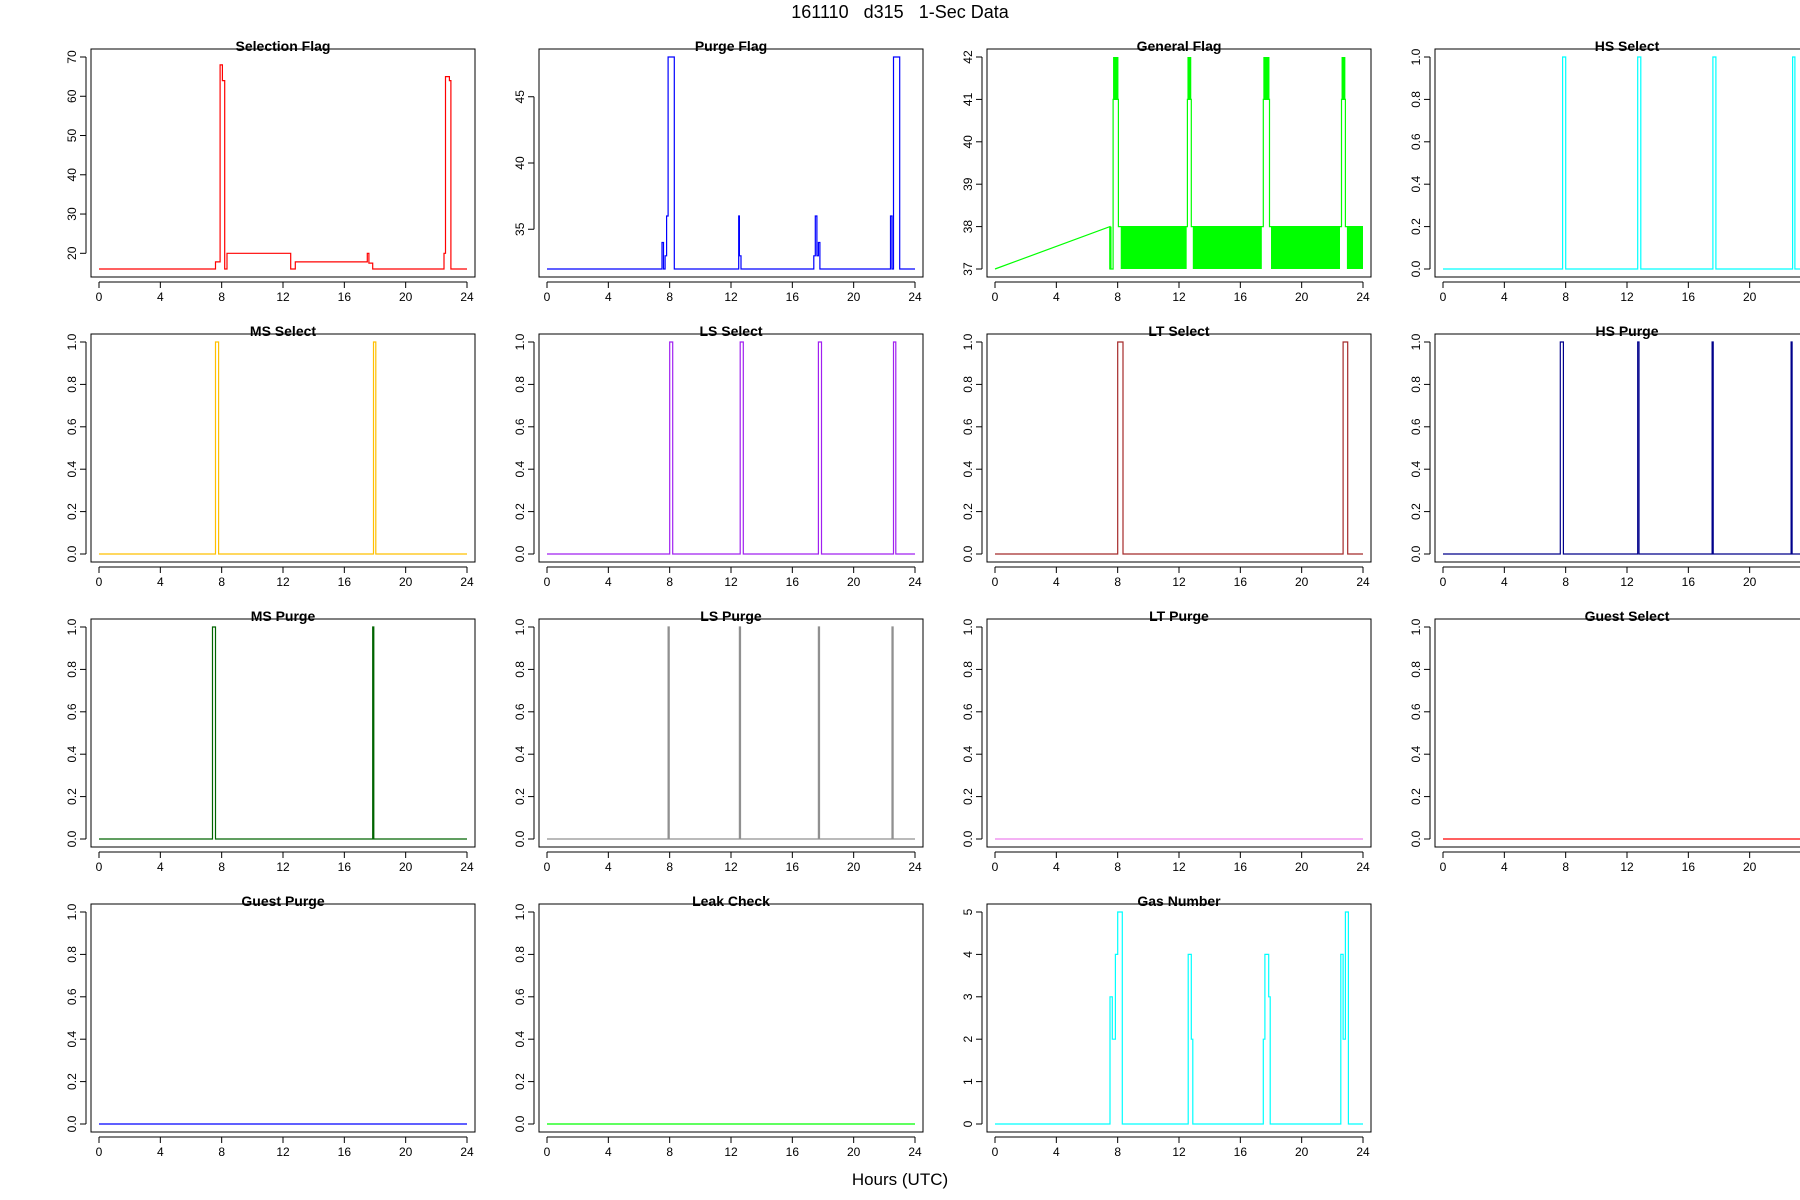 The height and width of the screenshot is (1200, 1800). I want to click on y-tick-label: 4, so click(968, 954).